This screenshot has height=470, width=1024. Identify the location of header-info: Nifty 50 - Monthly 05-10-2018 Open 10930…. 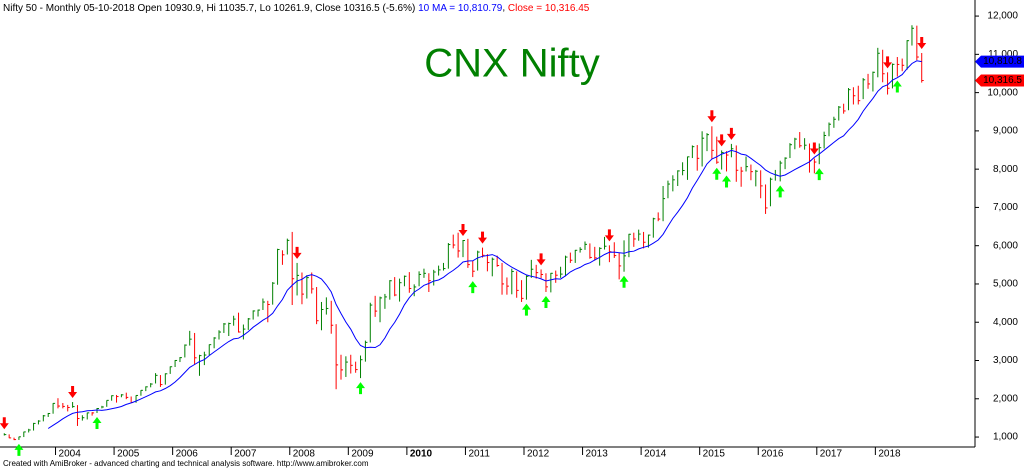
(209, 8).